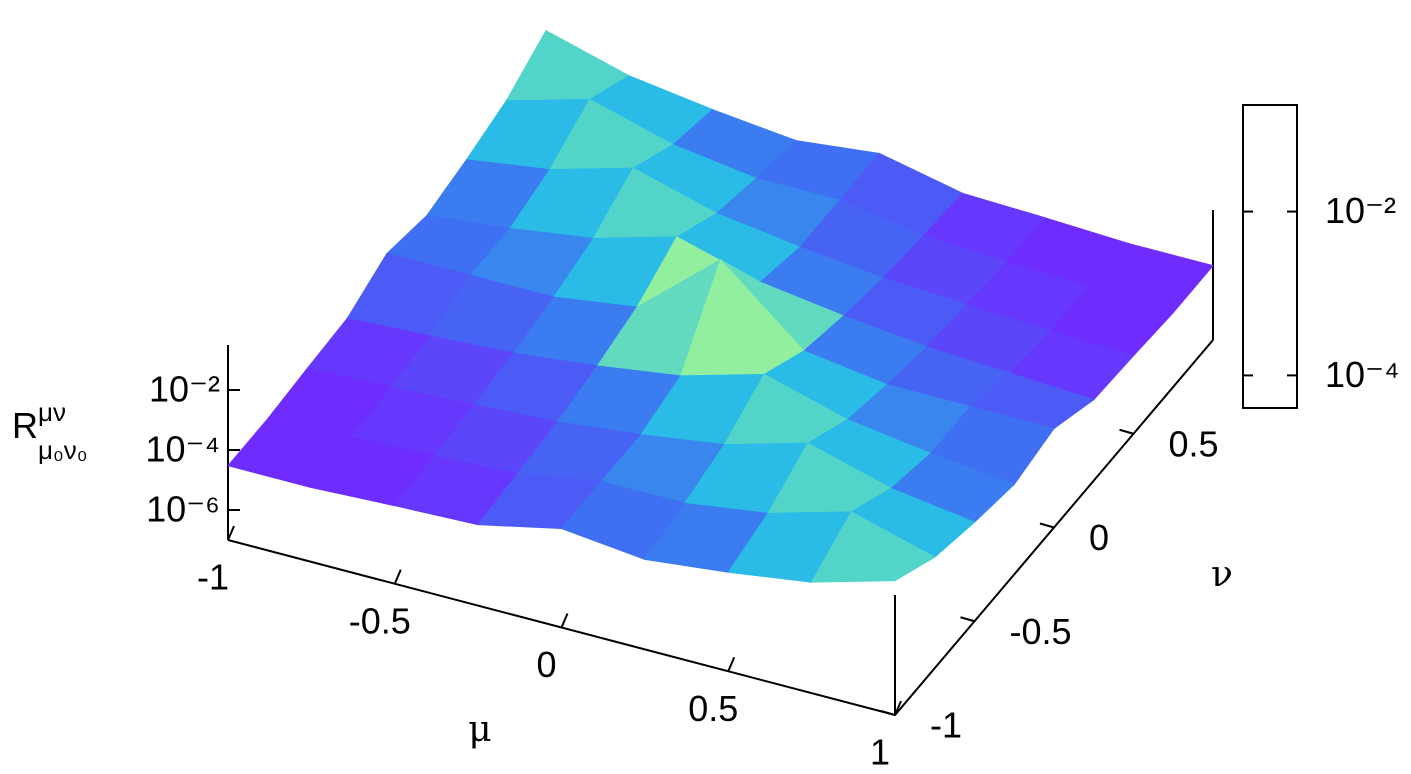 This screenshot has width=1411, height=774. I want to click on z-label-sub: μ₀ν₀, so click(63, 450).